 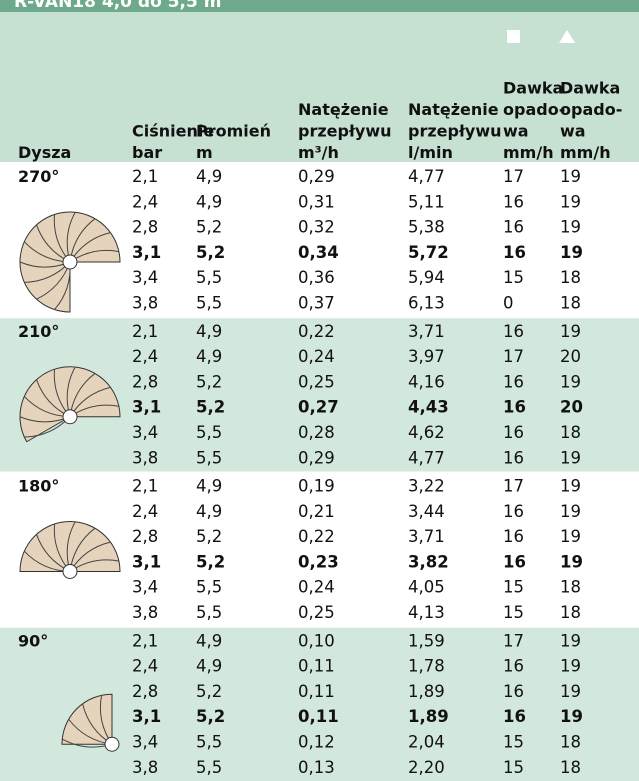 What do you see at coordinates (426, 640) in the screenshot?
I see `cell: 1,59` at bounding box center [426, 640].